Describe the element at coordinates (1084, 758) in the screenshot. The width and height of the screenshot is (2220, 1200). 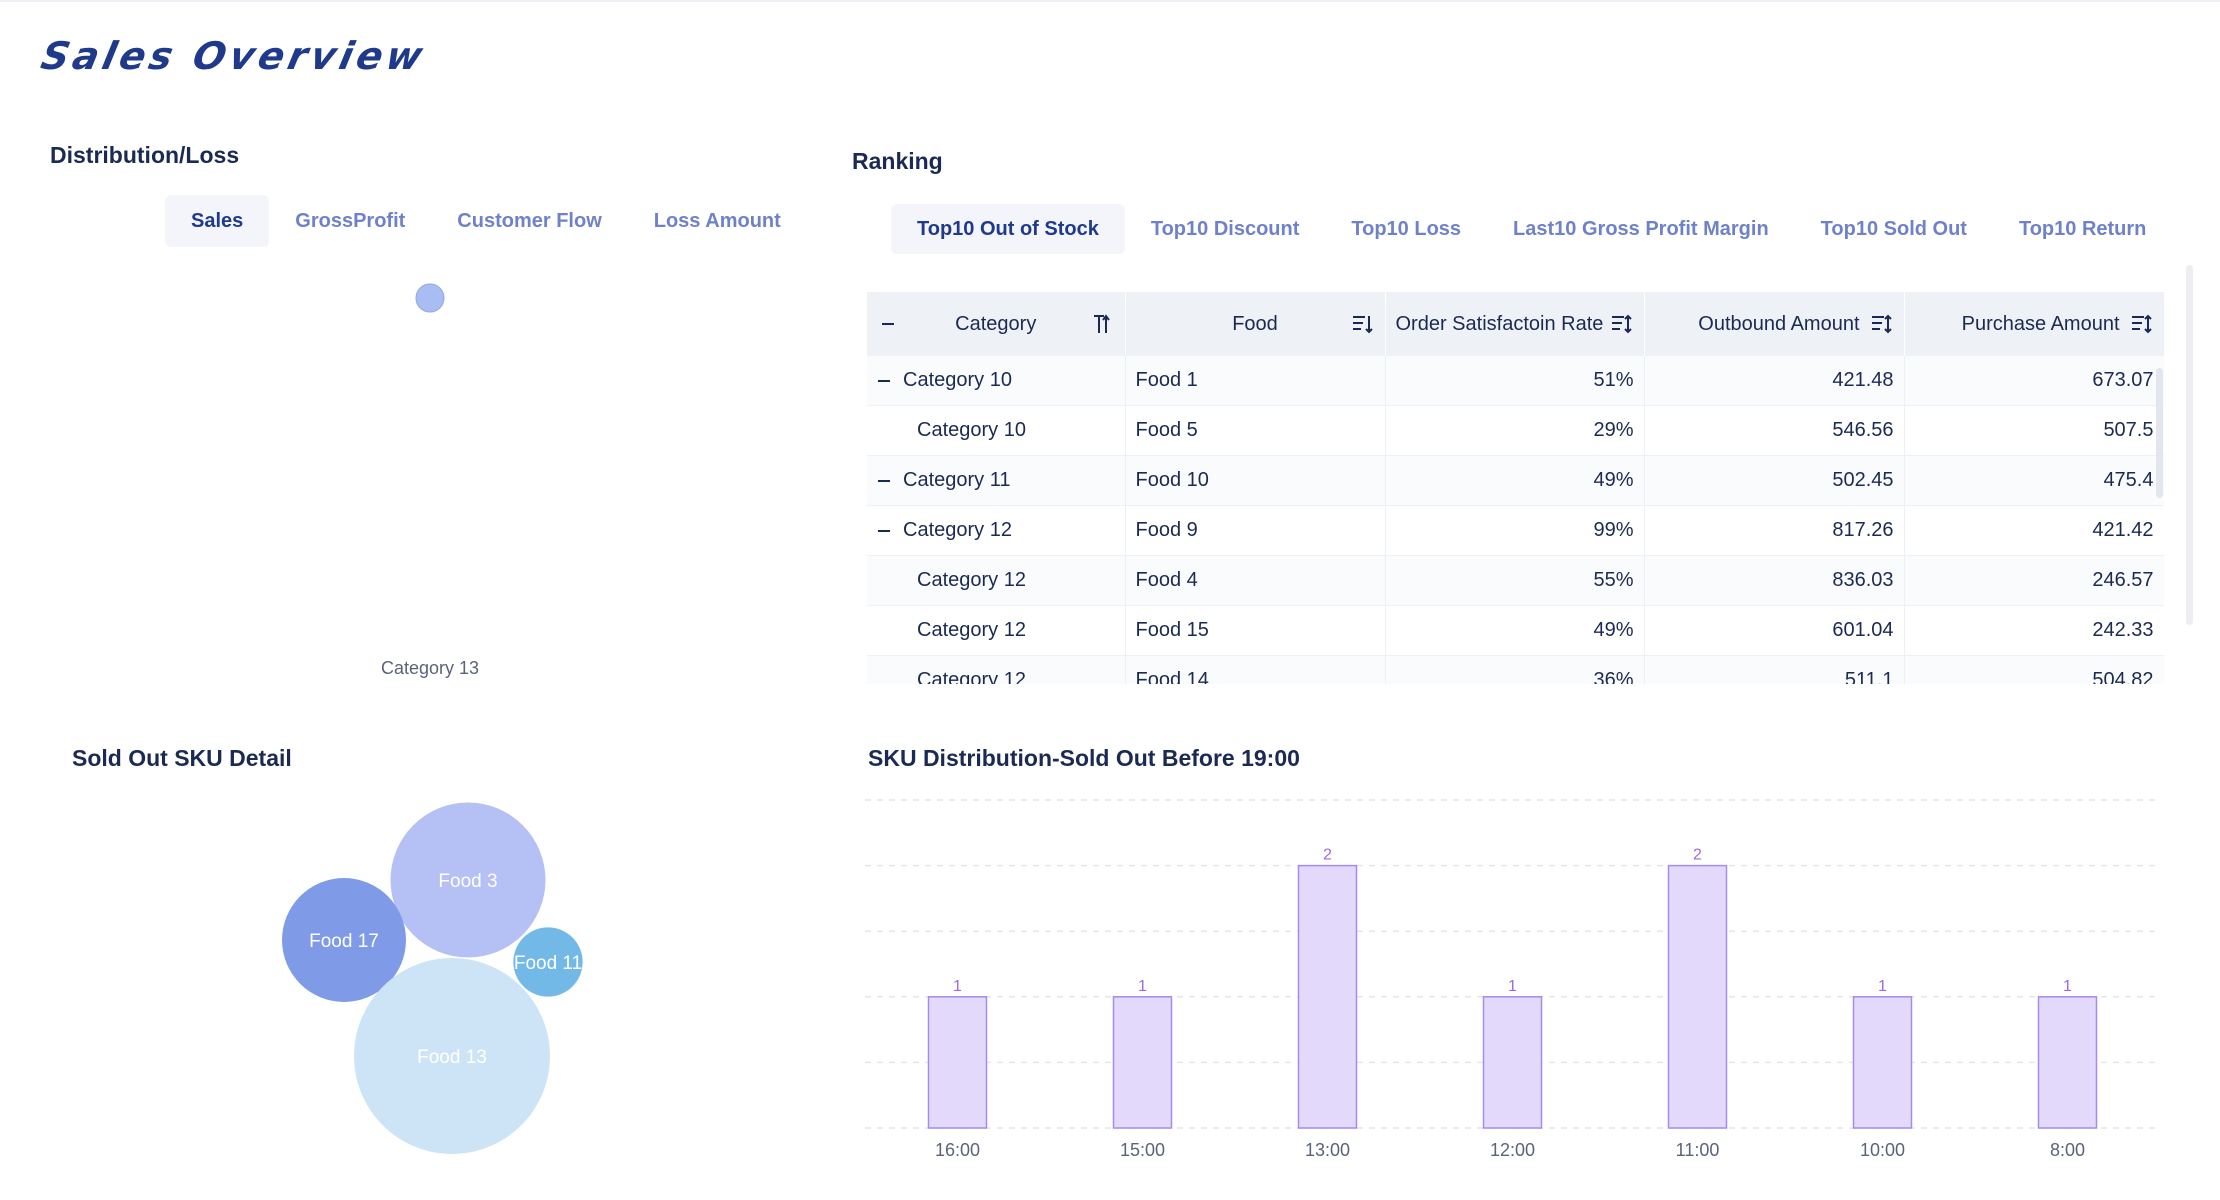
I see `sku-distribution-title: SKU Distribution-Sold Out Before 19:00` at that location.